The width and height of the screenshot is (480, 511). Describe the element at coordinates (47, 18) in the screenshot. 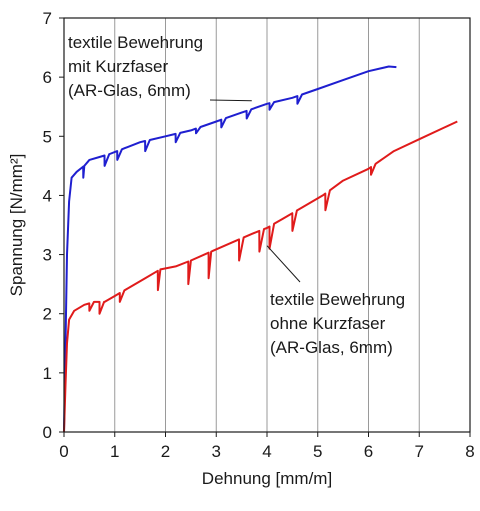

I see `y-tick-label: 7` at that location.